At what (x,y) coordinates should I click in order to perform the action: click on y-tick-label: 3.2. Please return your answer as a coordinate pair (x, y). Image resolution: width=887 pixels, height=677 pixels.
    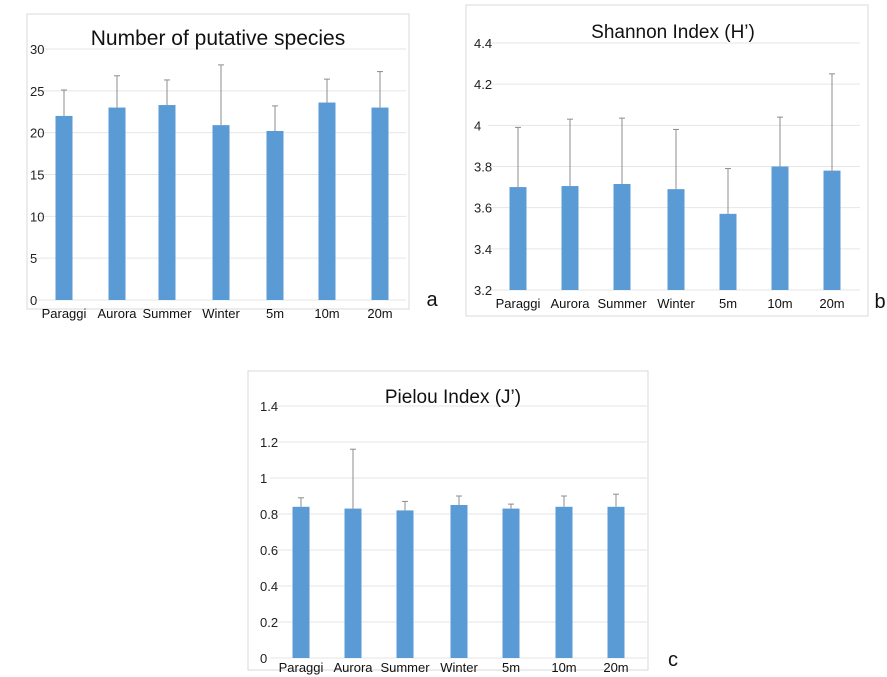
    Looking at the image, I should click on (483, 290).